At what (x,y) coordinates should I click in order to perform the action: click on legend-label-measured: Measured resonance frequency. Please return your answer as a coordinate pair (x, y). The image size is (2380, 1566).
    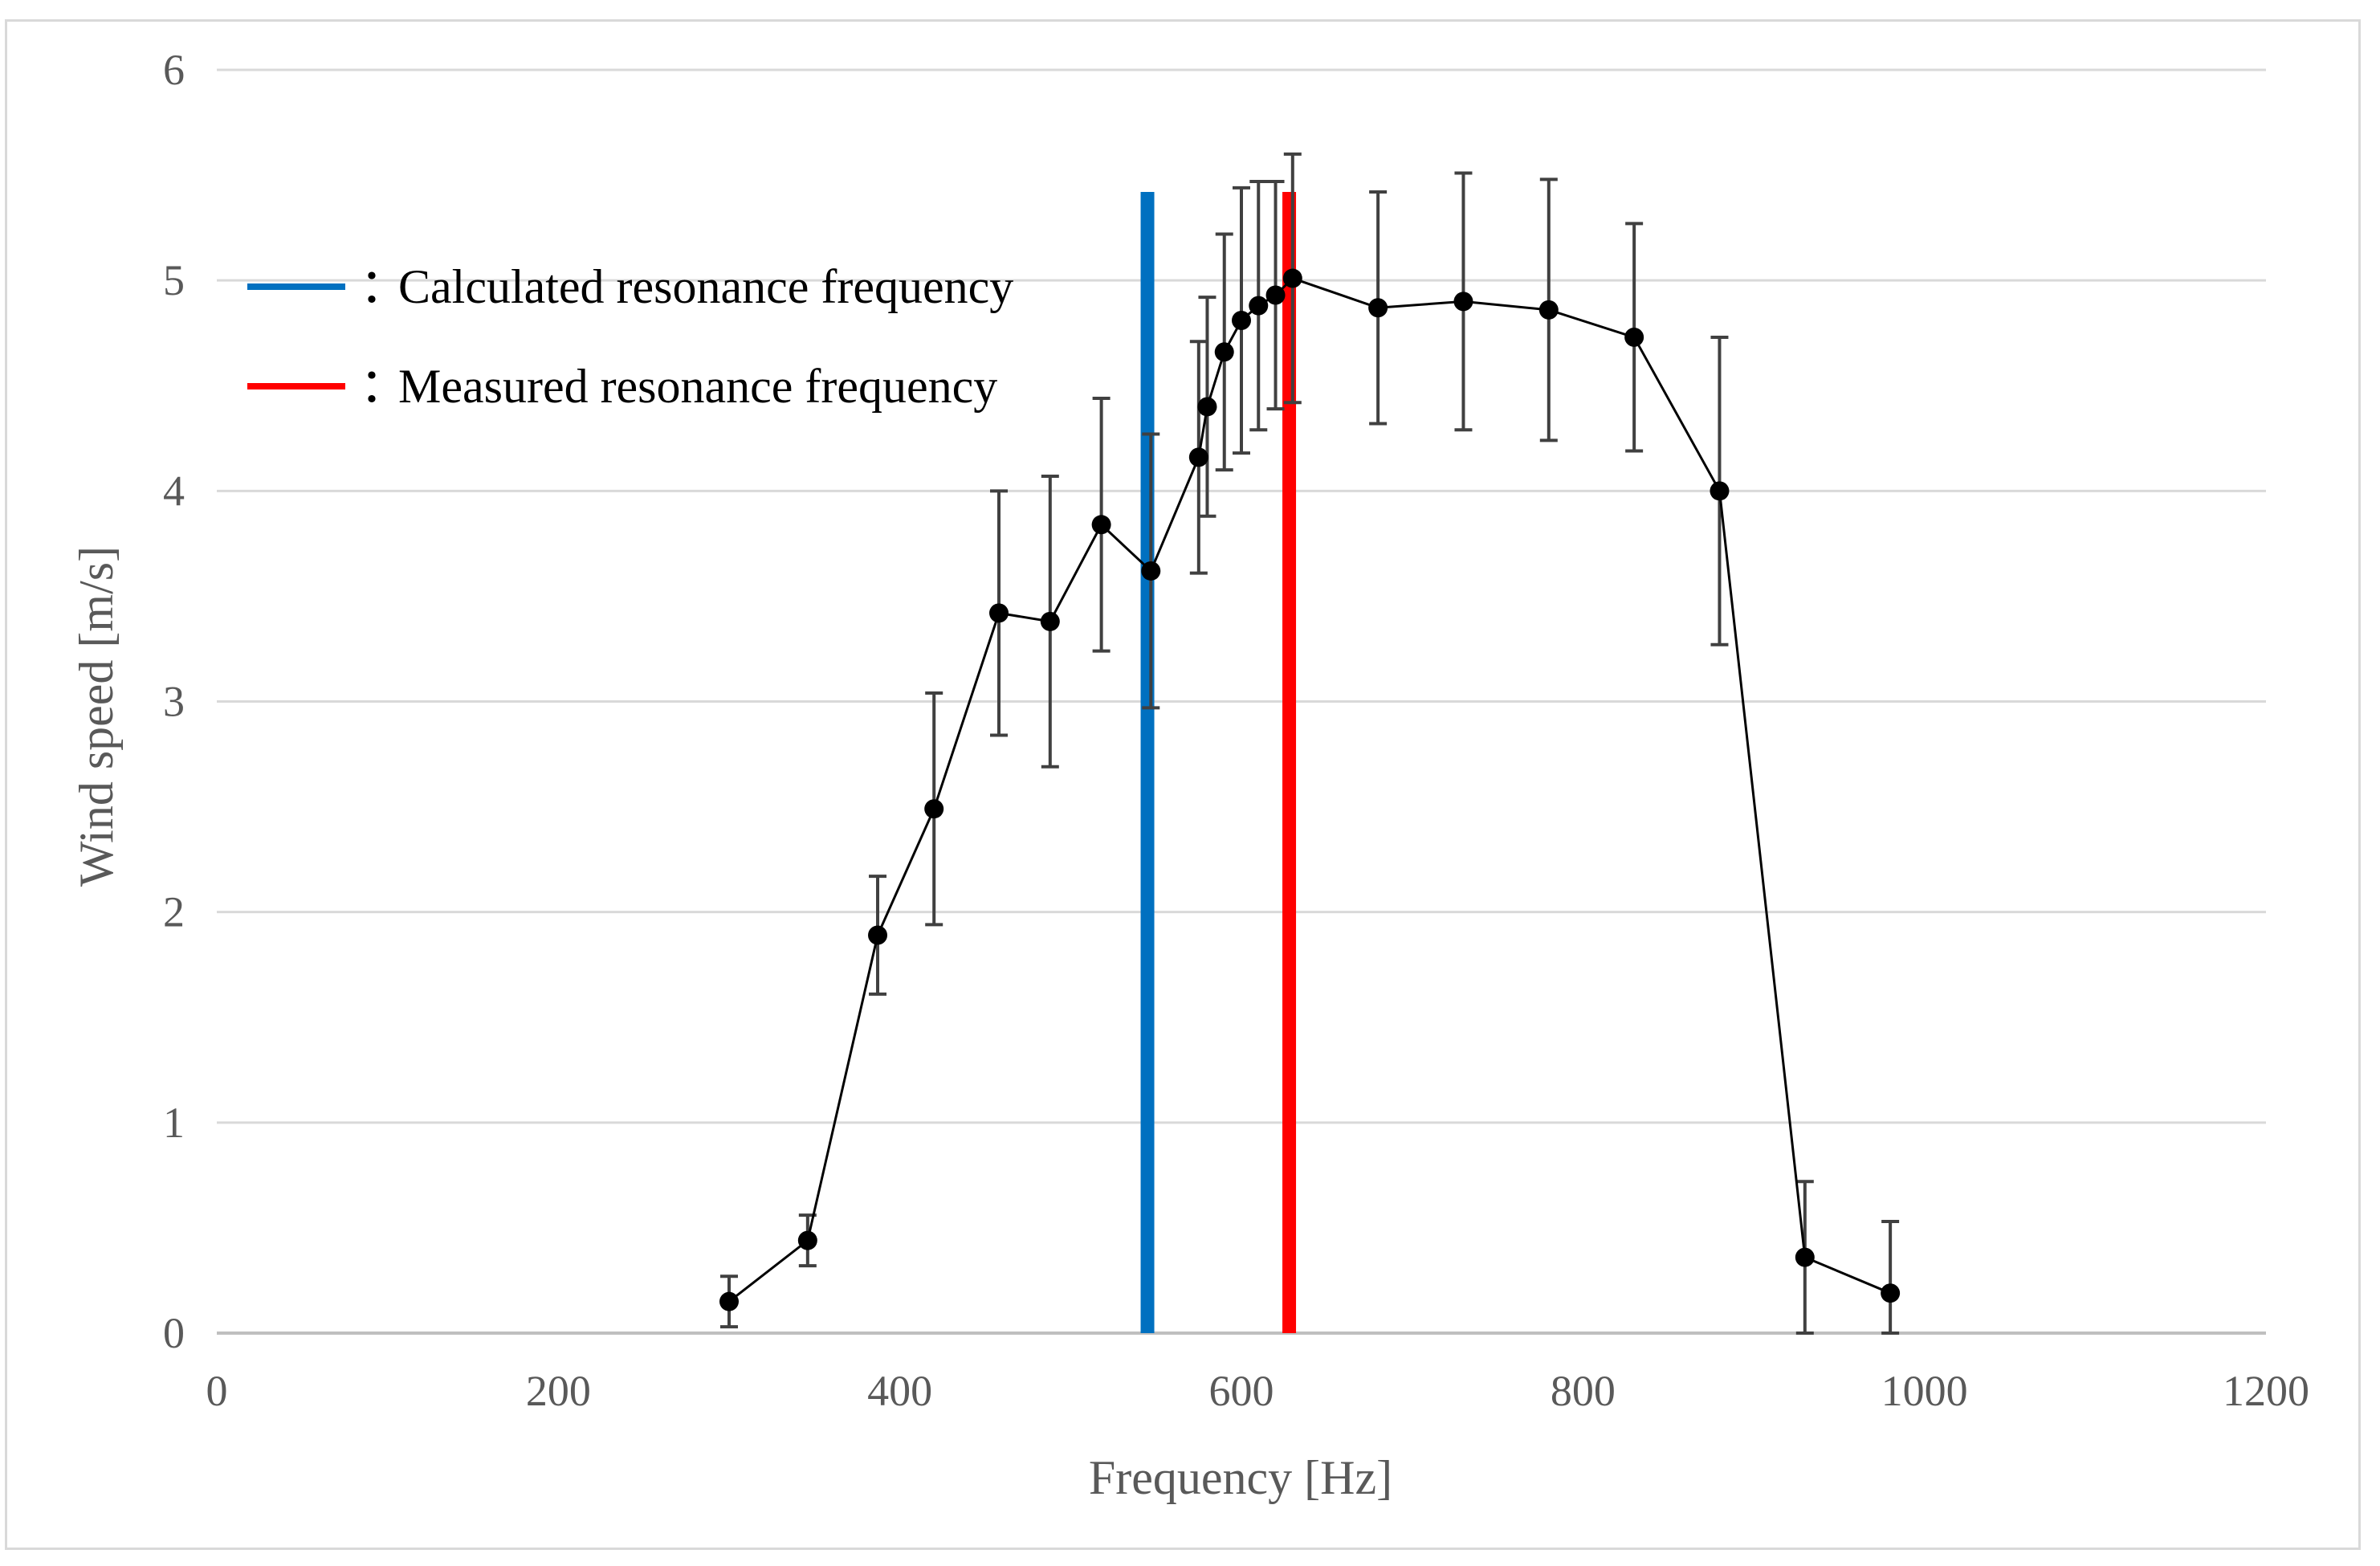
    Looking at the image, I should click on (697, 386).